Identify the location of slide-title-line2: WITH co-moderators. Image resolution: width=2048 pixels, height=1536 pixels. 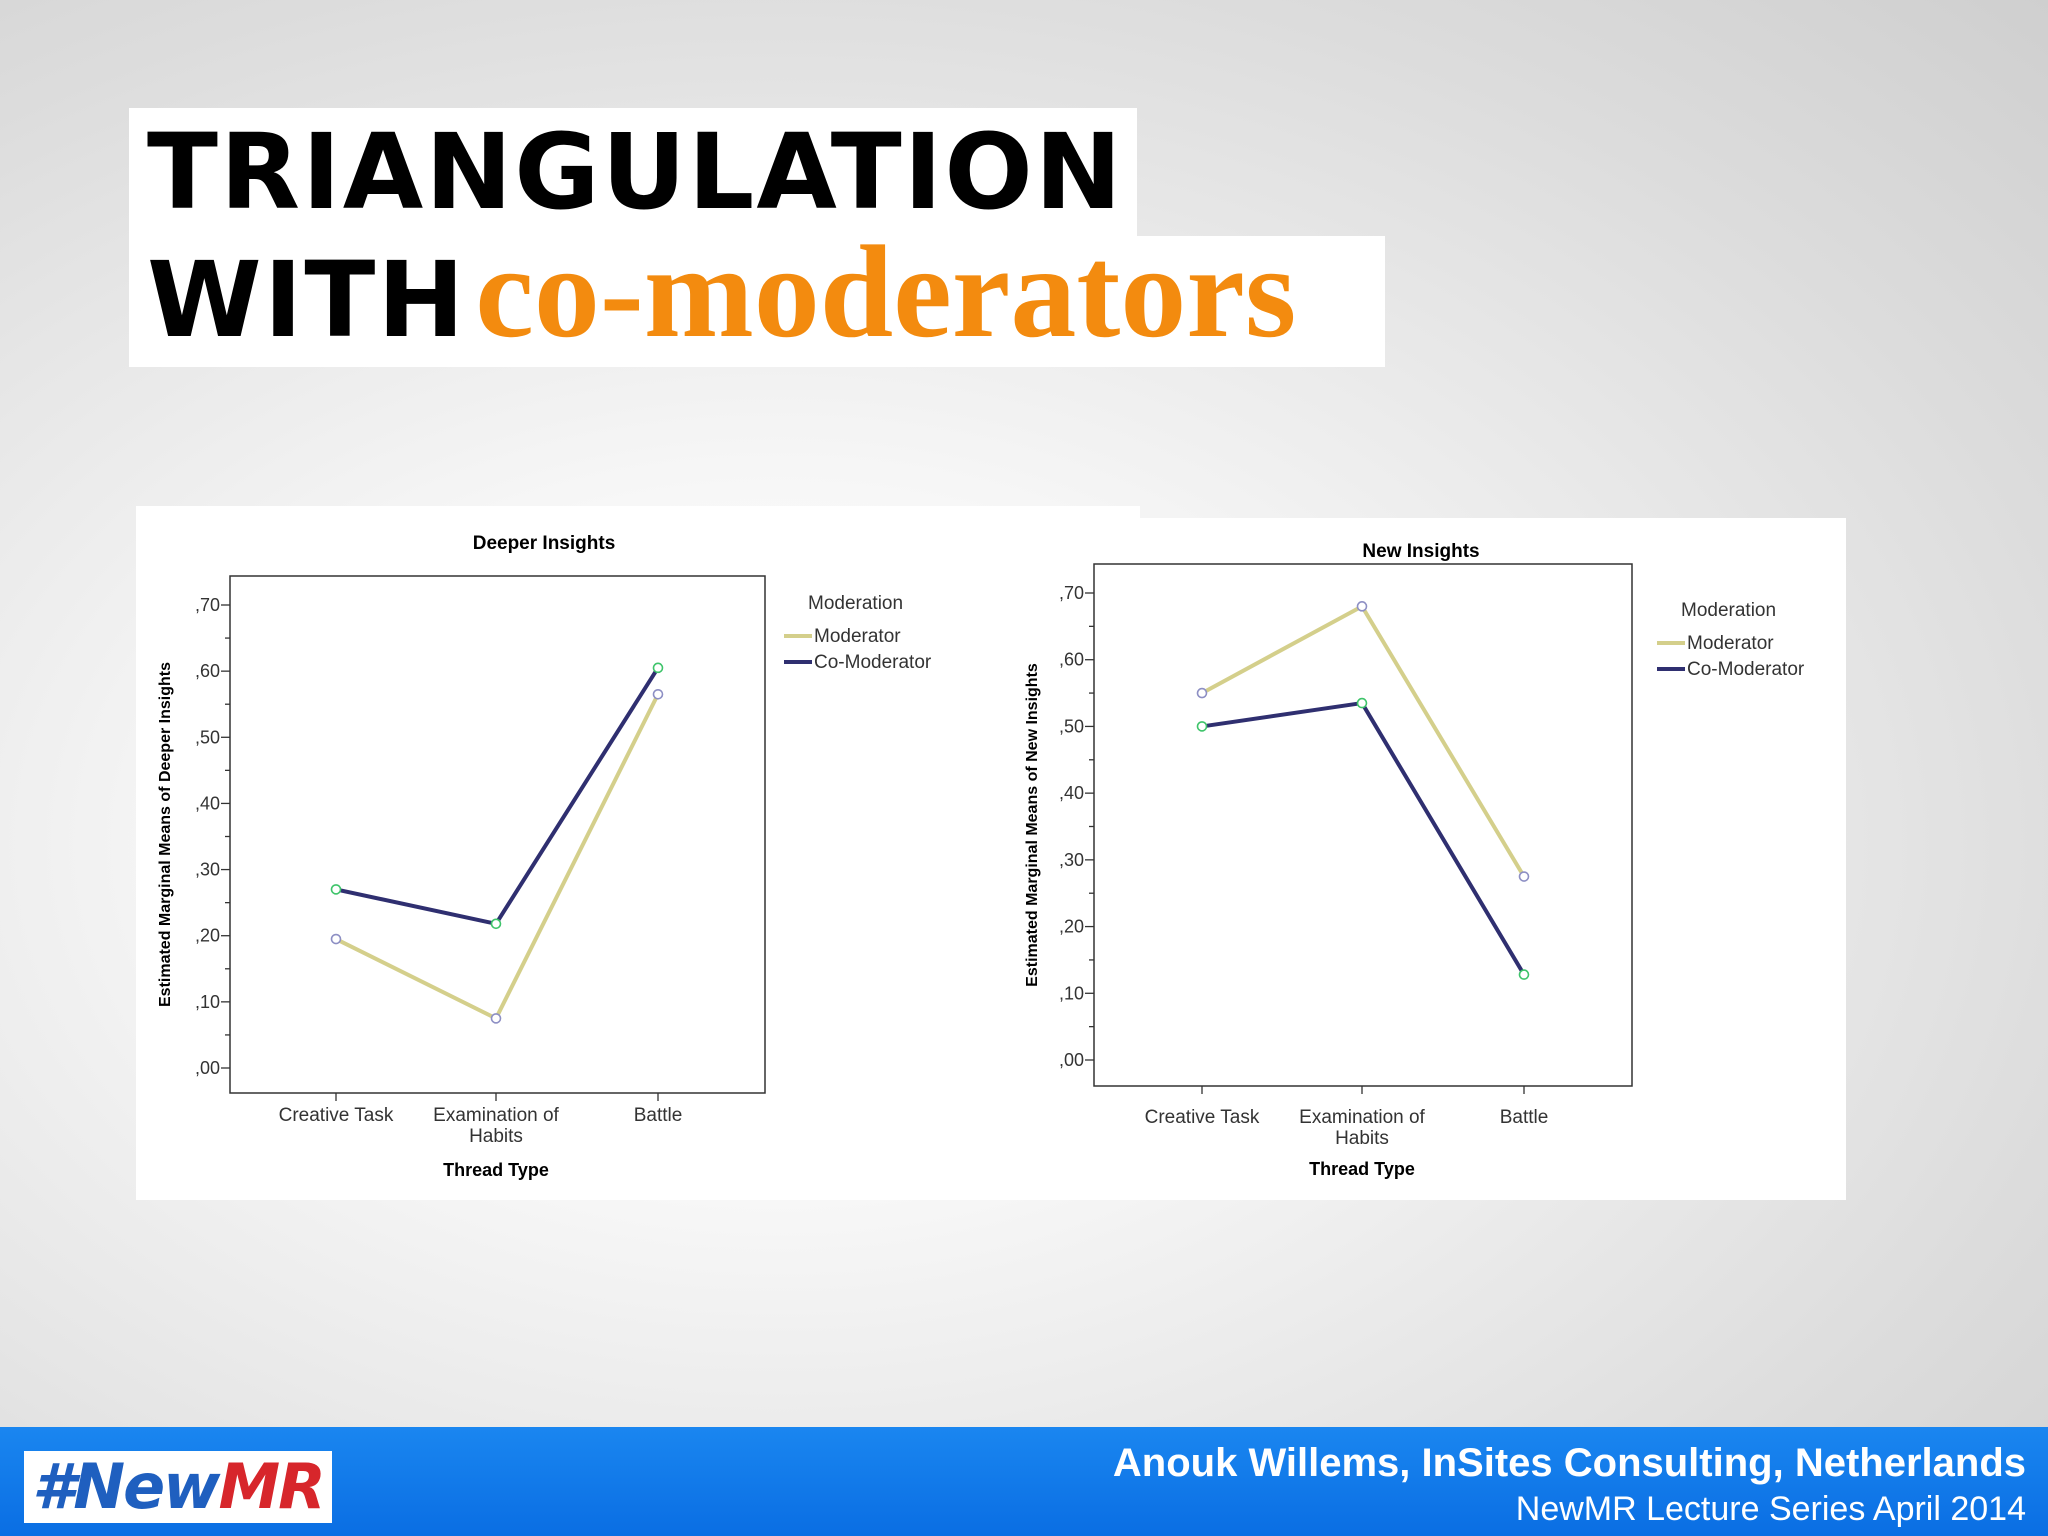
(721, 308).